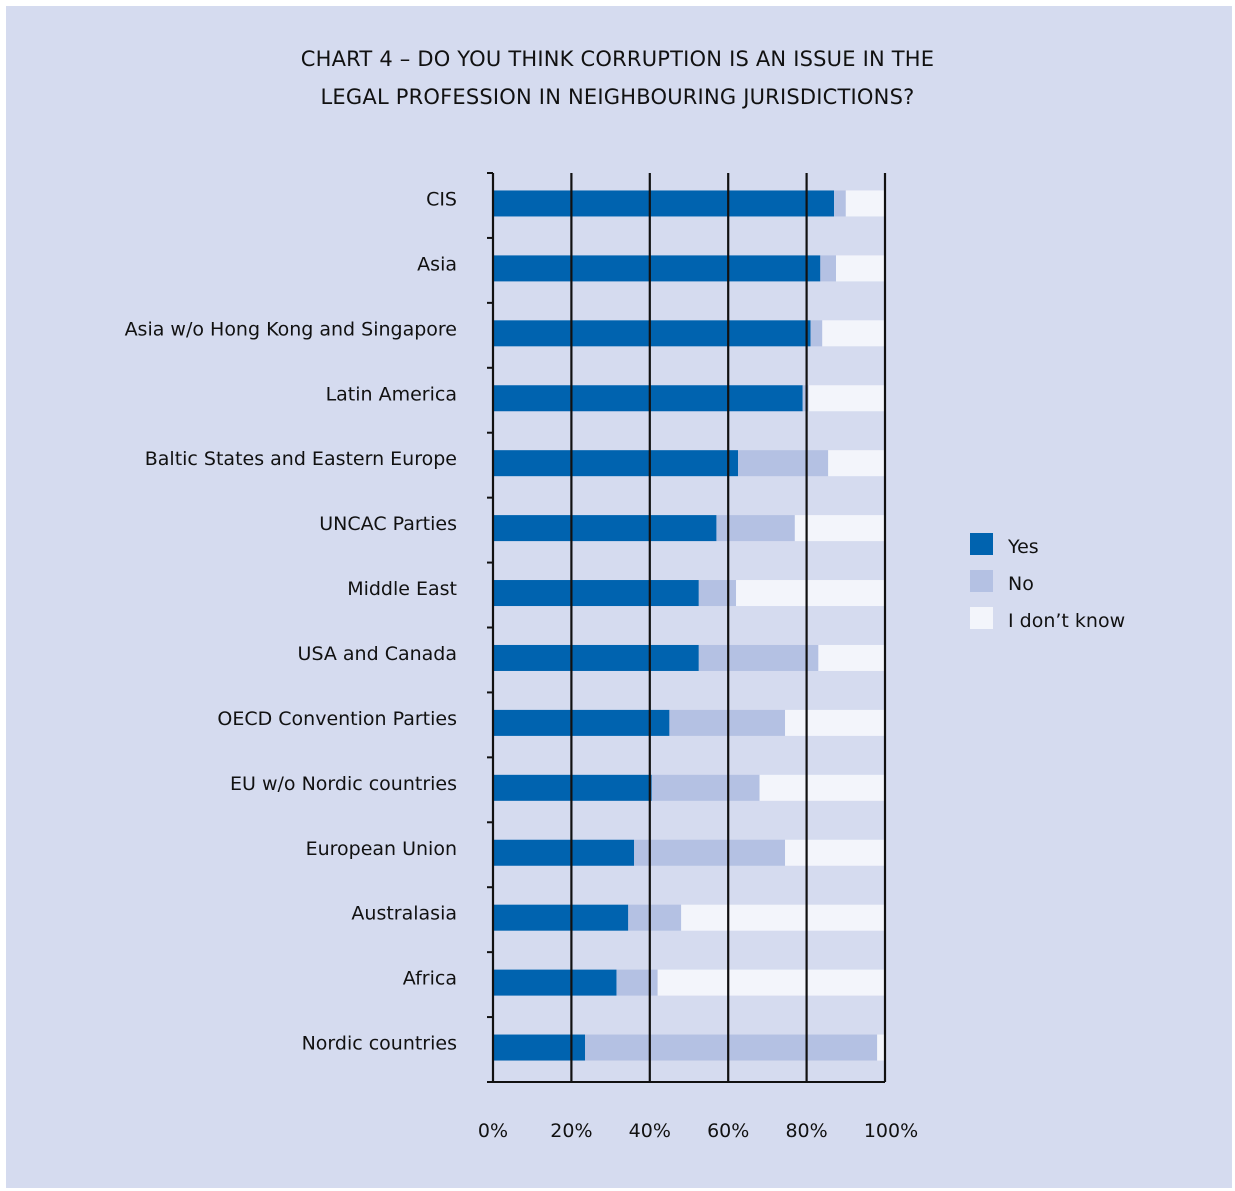 This screenshot has width=1235, height=1191. What do you see at coordinates (1066, 621) in the screenshot?
I see `legend-label: I don’t know` at bounding box center [1066, 621].